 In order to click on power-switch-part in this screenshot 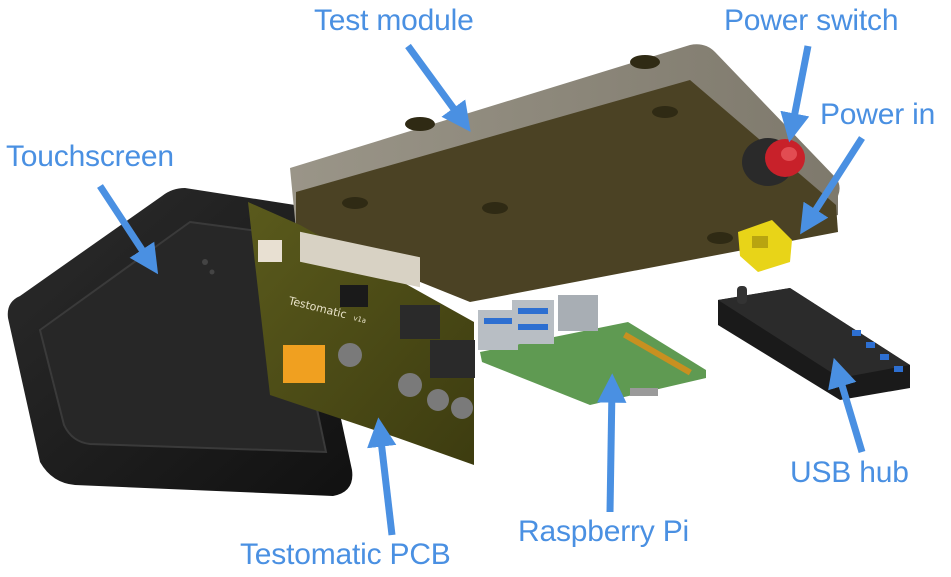, I will do `click(773, 162)`.